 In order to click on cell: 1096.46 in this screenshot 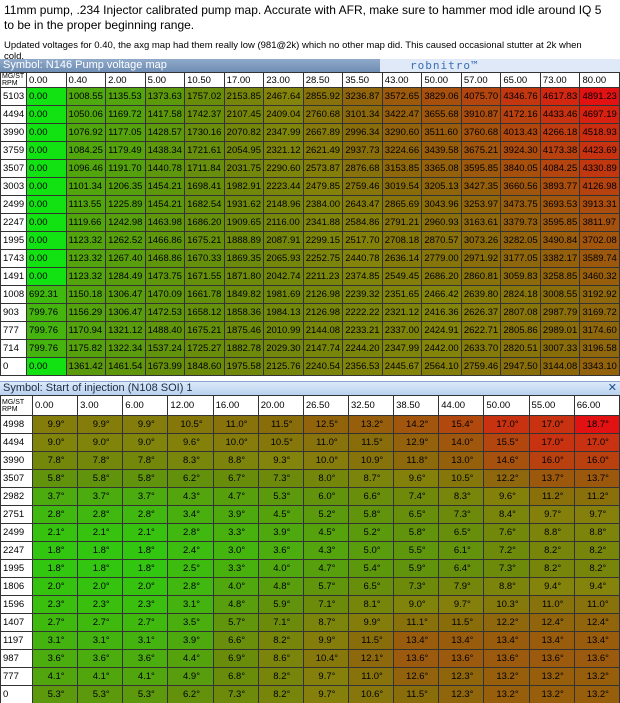, I will do `click(86, 168)`.